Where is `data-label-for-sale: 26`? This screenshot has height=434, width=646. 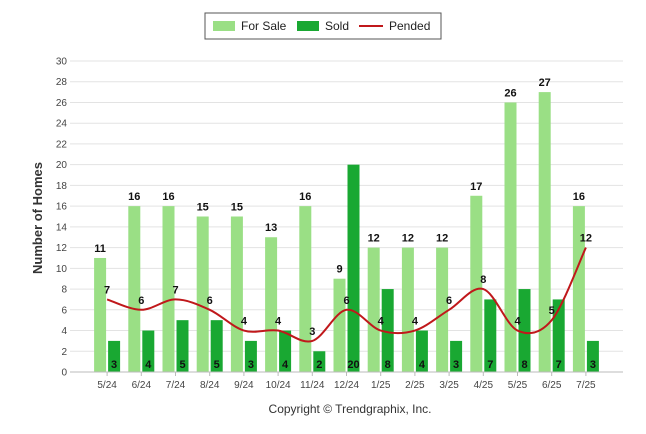
data-label-for-sale: 26 is located at coordinates (510, 93).